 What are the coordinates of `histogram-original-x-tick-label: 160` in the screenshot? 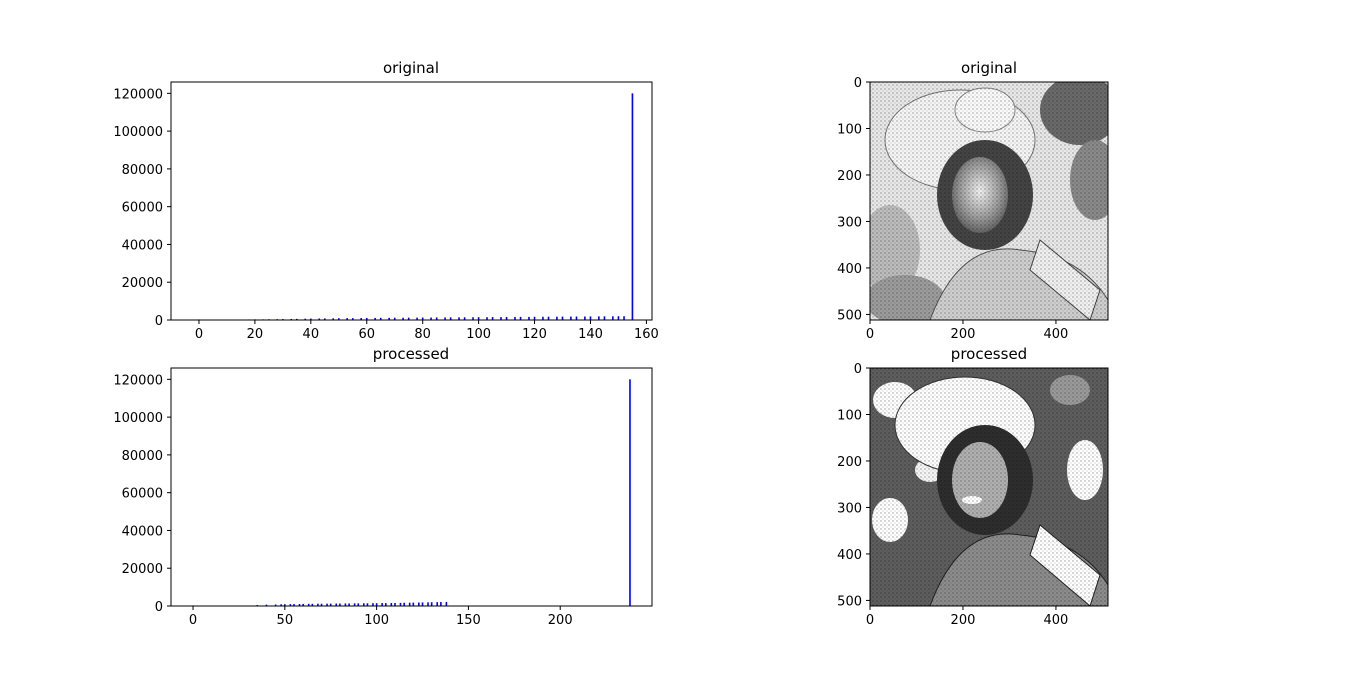 It's located at (646, 334).